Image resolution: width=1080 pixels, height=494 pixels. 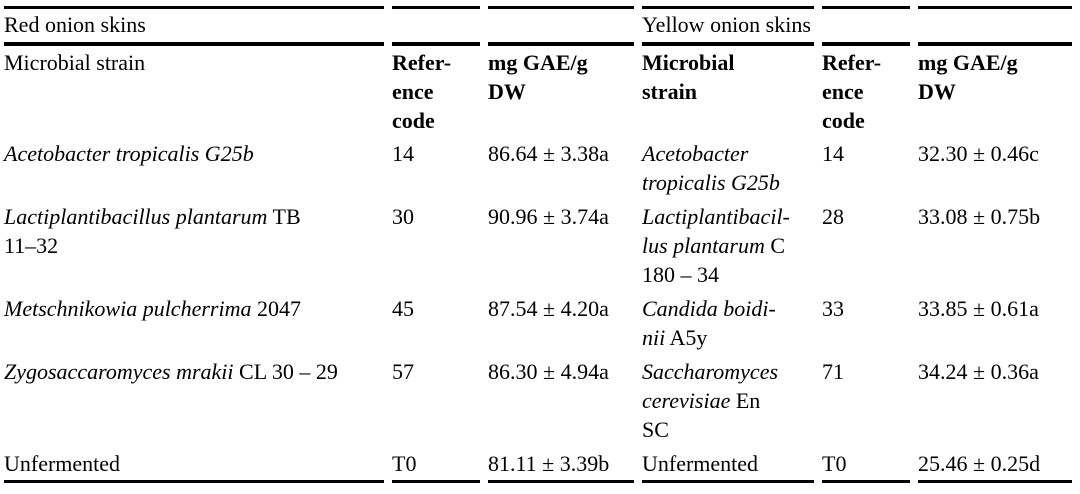 I want to click on yellow-strain-cell: Acetobacter tropicalis G25b, so click(x=711, y=168).